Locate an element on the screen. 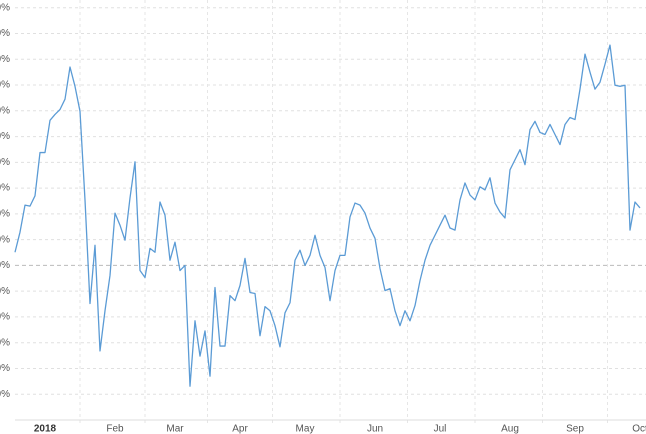 The height and width of the screenshot is (434, 646). x-tick-label: Apr is located at coordinates (240, 429).